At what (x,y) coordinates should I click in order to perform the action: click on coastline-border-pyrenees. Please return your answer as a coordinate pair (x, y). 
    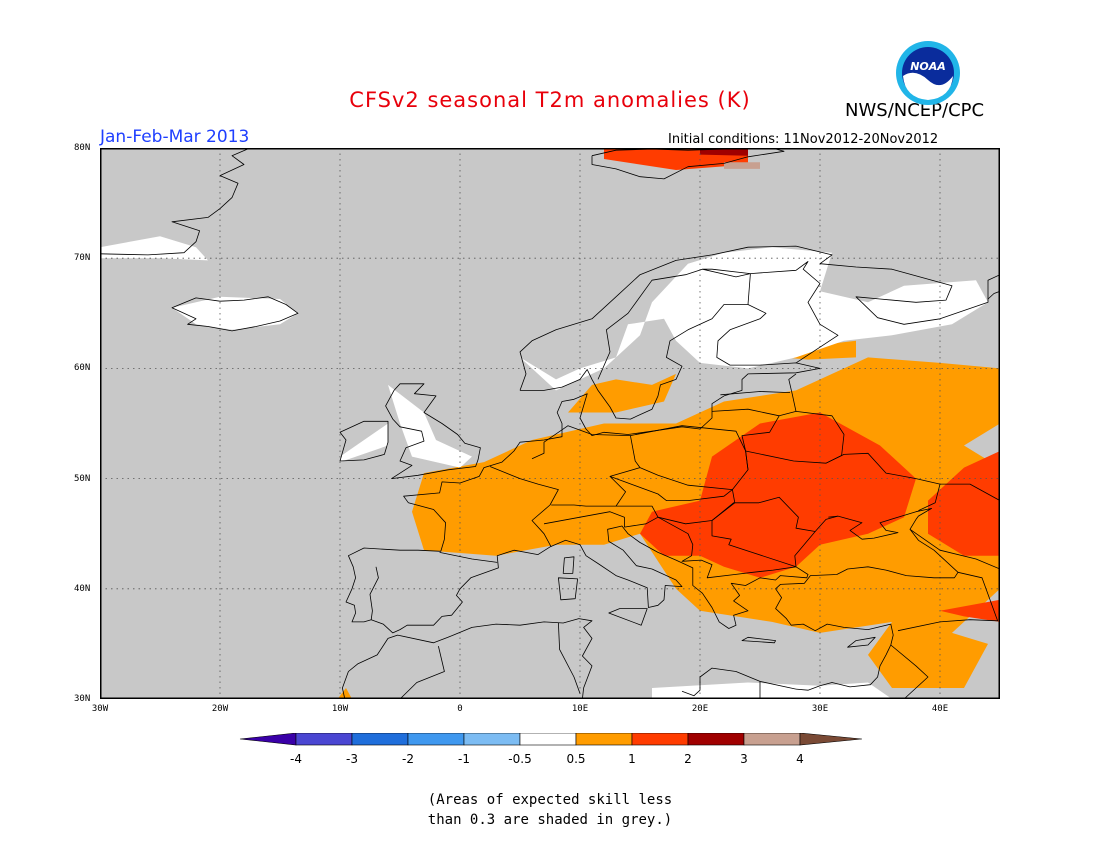
    Looking at the image, I should click on (468, 557).